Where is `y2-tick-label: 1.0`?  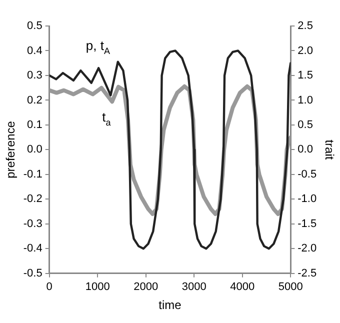 y2-tick-label: 1.0 is located at coordinates (305, 100).